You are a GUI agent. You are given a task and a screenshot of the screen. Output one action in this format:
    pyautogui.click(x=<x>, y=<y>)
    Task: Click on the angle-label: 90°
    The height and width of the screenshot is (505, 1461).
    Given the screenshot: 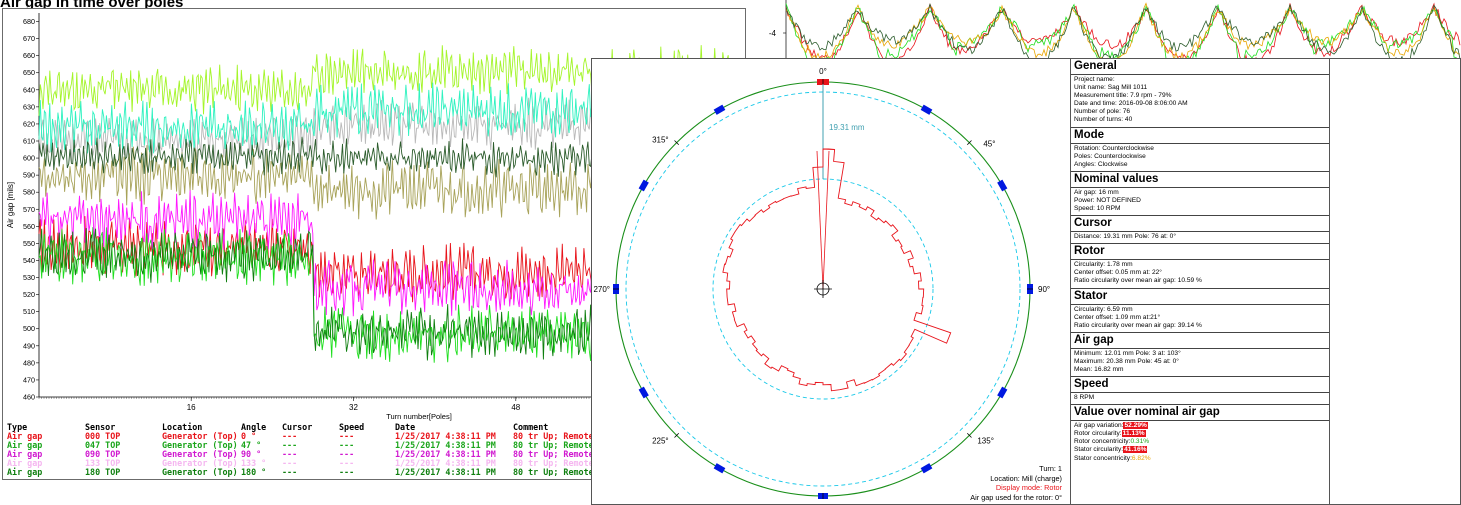 What is the action you would take?
    pyautogui.click(x=1044, y=289)
    